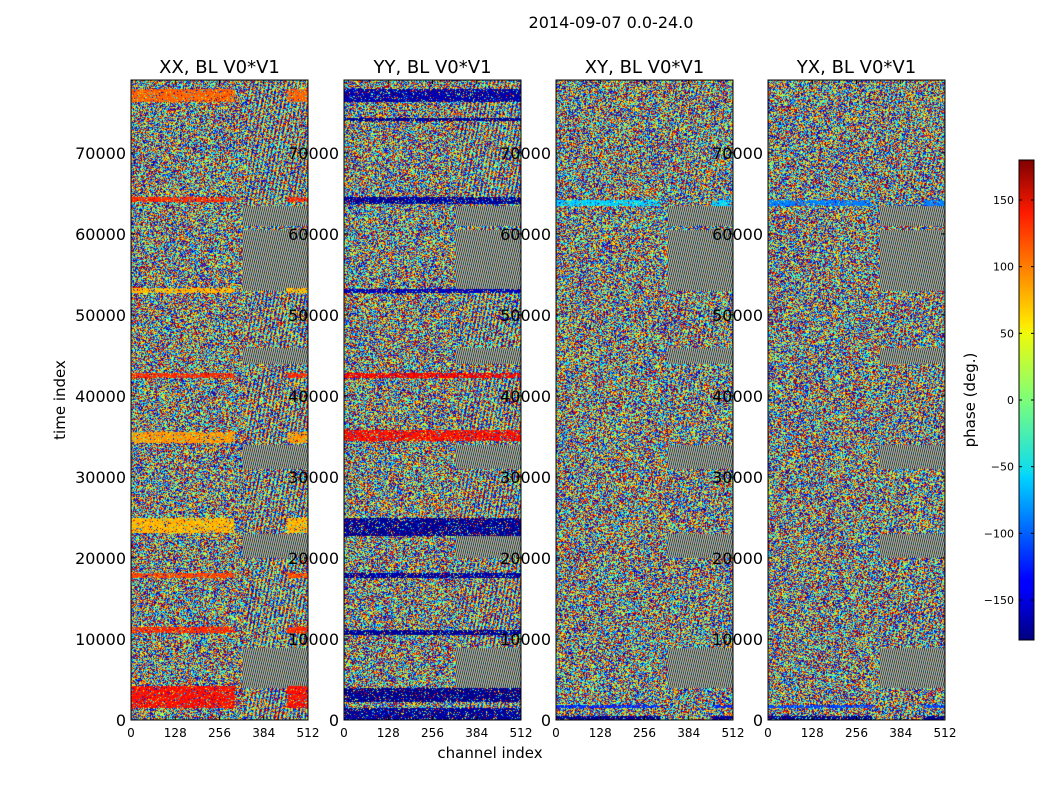 The image size is (1050, 800). Describe the element at coordinates (970, 400) in the screenshot. I see `colorbar-label: phase (deg.)` at that location.